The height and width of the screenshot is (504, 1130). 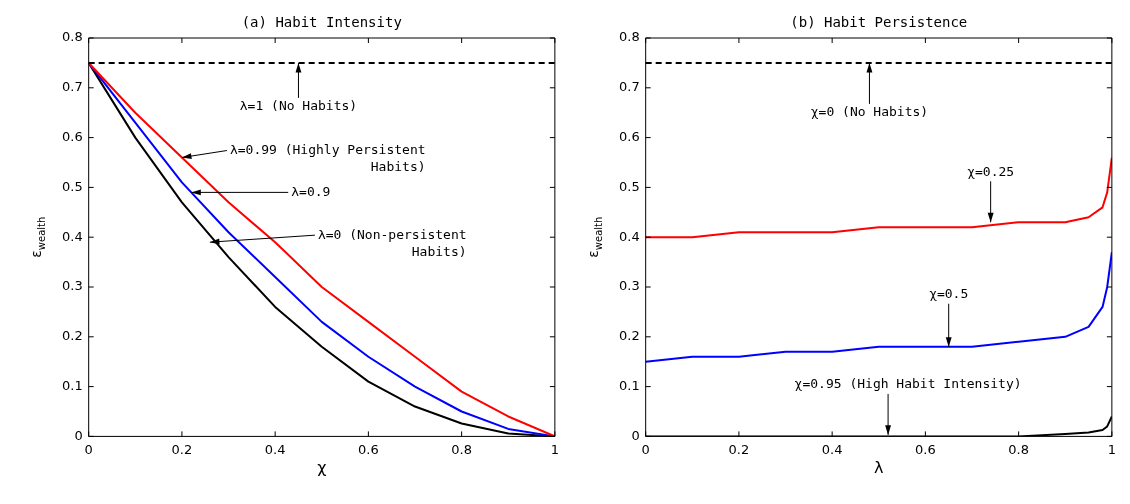 What do you see at coordinates (322, 467) in the screenshot?
I see `x-axis-title: χ` at bounding box center [322, 467].